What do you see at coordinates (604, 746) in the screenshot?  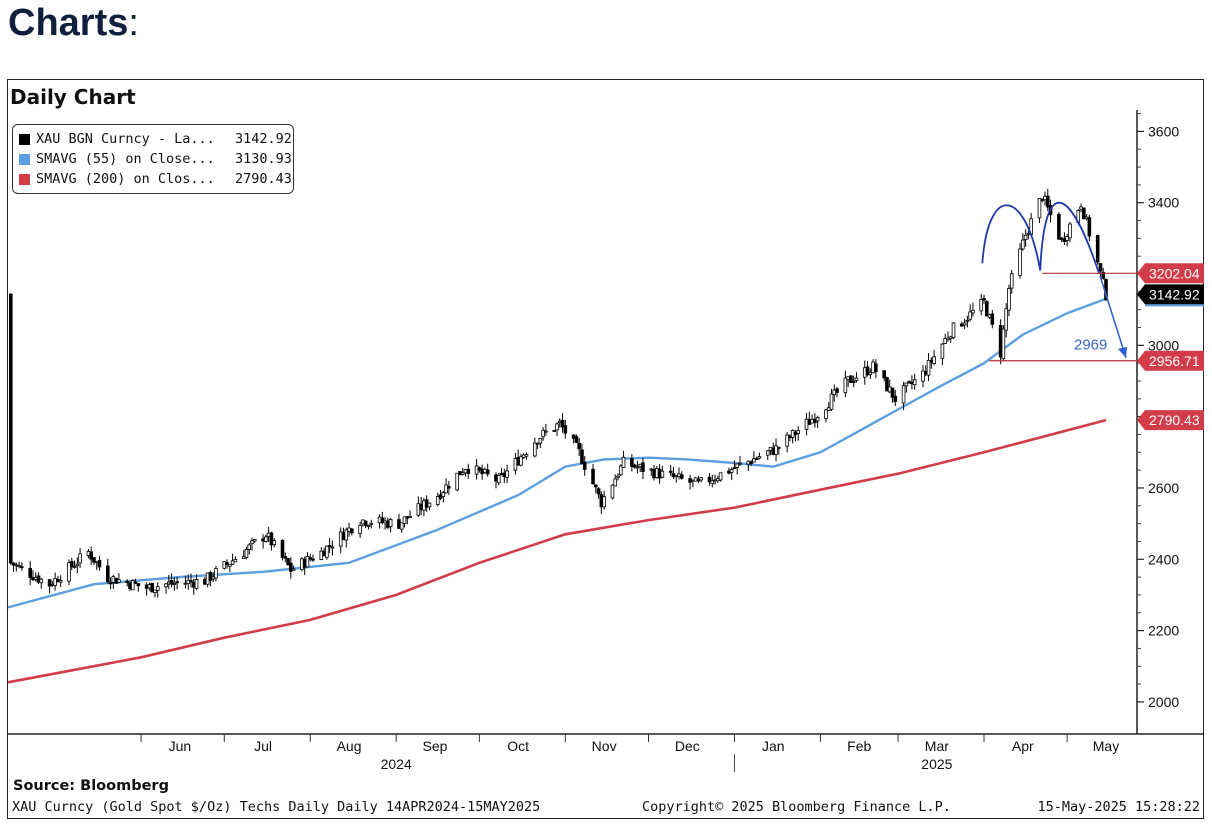 I see `x-month-label: Nov` at bounding box center [604, 746].